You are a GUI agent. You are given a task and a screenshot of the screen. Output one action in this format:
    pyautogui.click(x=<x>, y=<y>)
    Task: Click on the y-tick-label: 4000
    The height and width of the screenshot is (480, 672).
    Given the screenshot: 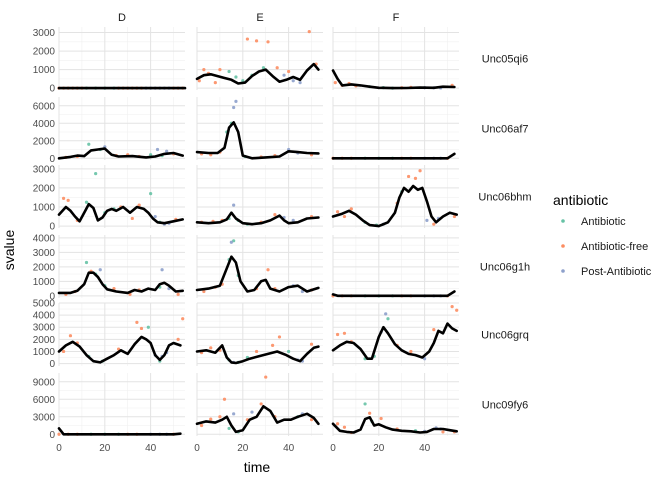 What is the action you would take?
    pyautogui.click(x=44, y=124)
    